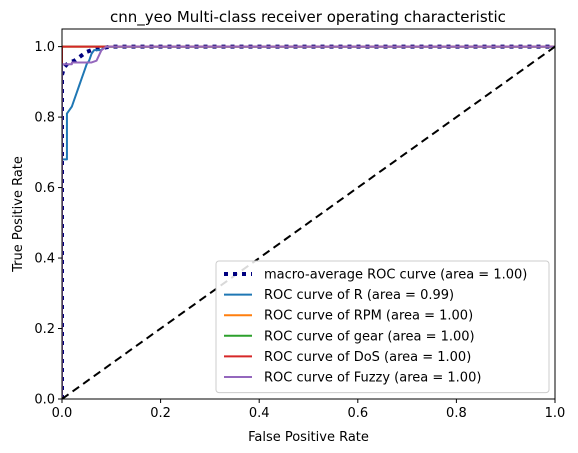 Image resolution: width=578 pixels, height=453 pixels. I want to click on y-tick-label: 1.0, so click(44, 47).